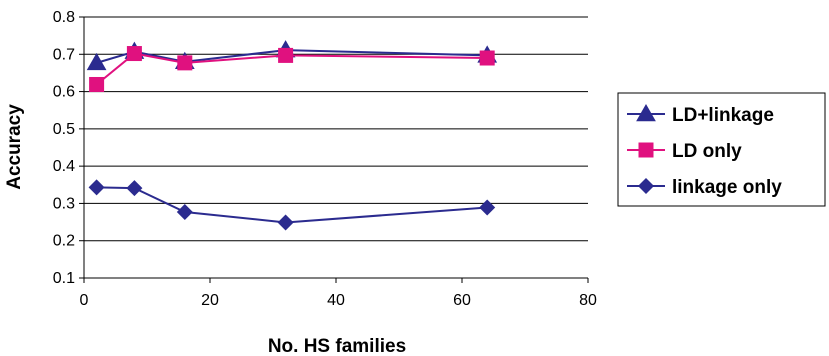 The image size is (829, 356). What do you see at coordinates (723, 115) in the screenshot?
I see `legend-label: LD+linkage` at bounding box center [723, 115].